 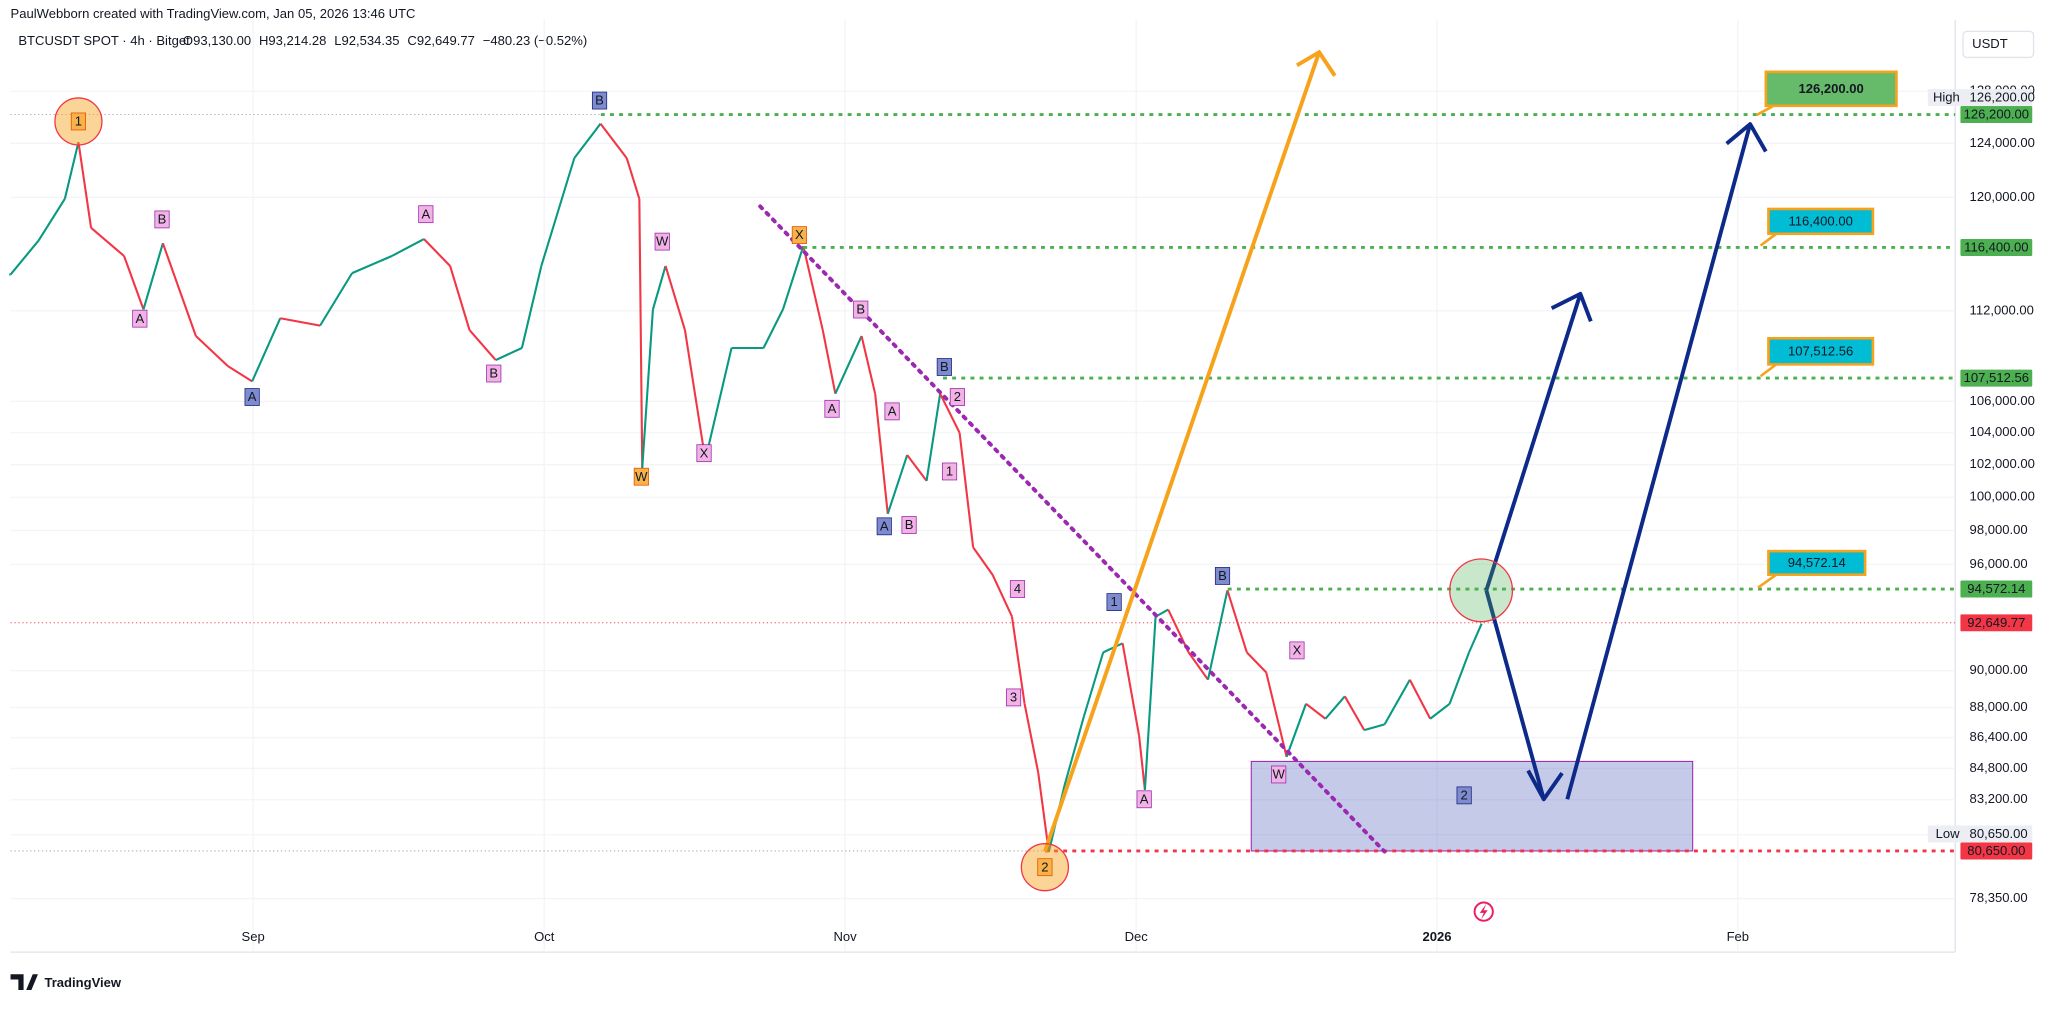 I want to click on symbol: BTCUSDT SPOT · 4h · Bitget, so click(x=104, y=40).